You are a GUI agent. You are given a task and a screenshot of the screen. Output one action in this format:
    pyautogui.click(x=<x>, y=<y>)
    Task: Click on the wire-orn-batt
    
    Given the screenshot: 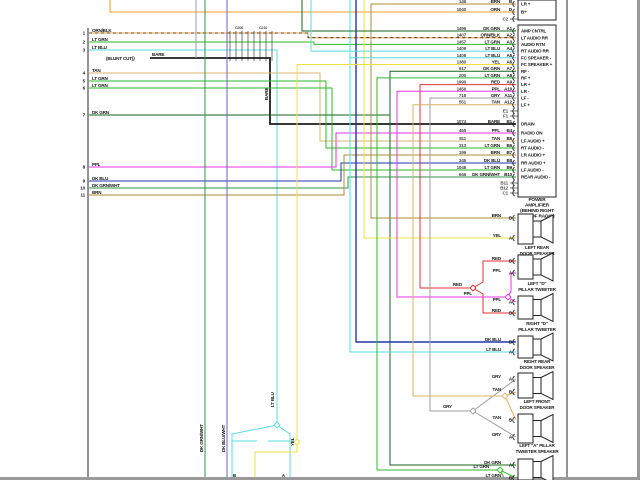 What is the action you would take?
    pyautogui.click(x=312, y=6)
    